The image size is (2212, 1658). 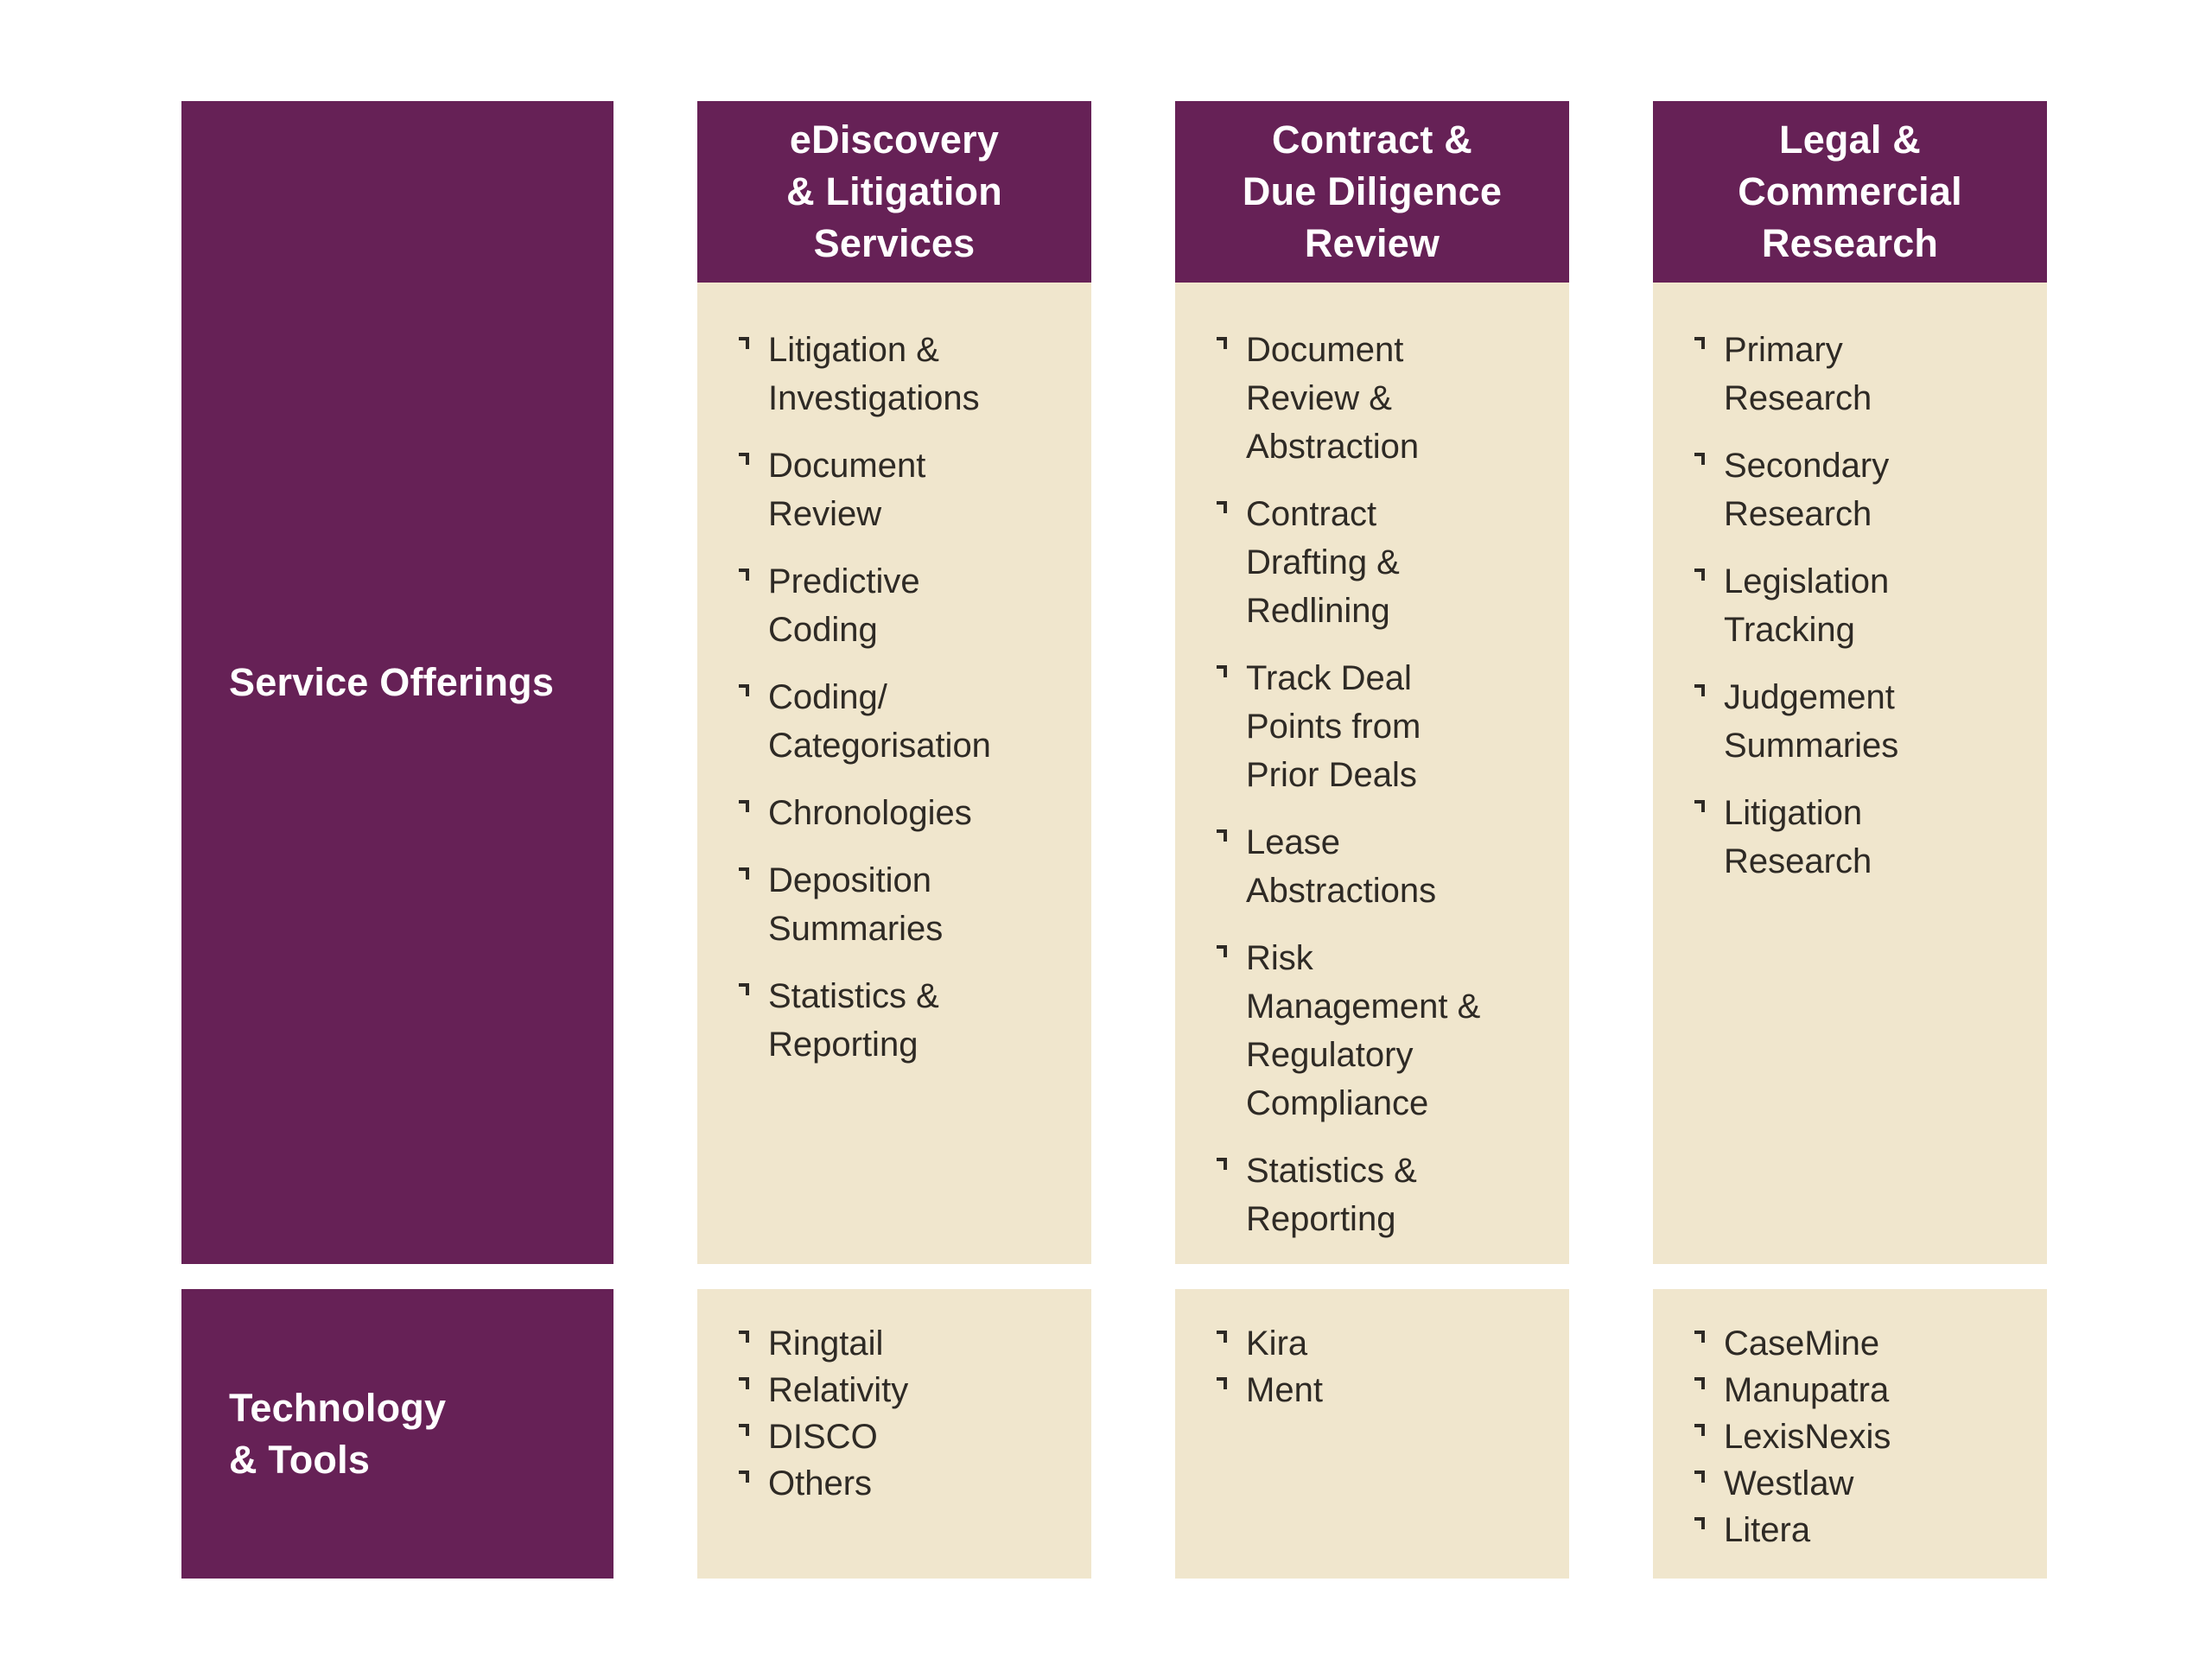 I want to click on list-item-text: Contract Drafting & Redlining, so click(x=1323, y=562).